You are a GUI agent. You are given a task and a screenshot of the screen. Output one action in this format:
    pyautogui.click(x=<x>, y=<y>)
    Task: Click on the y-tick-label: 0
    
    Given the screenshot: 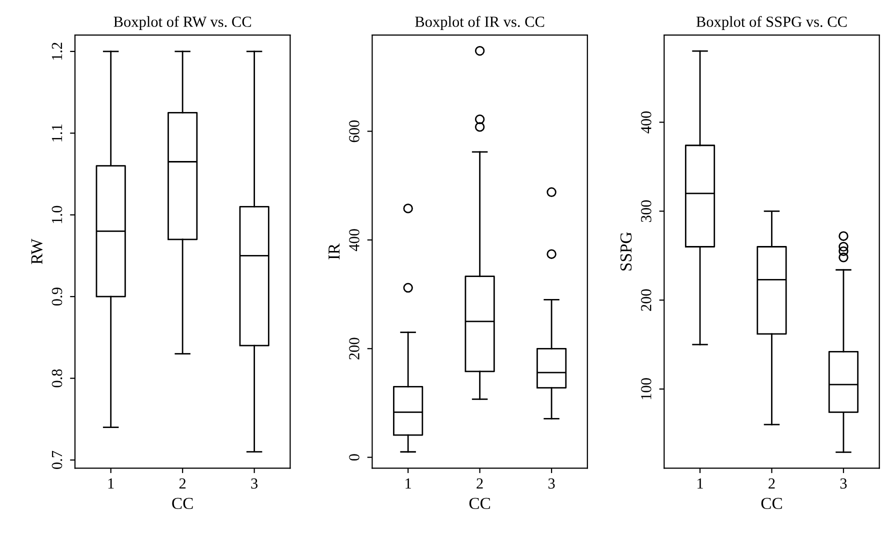 What is the action you would take?
    pyautogui.click(x=354, y=457)
    